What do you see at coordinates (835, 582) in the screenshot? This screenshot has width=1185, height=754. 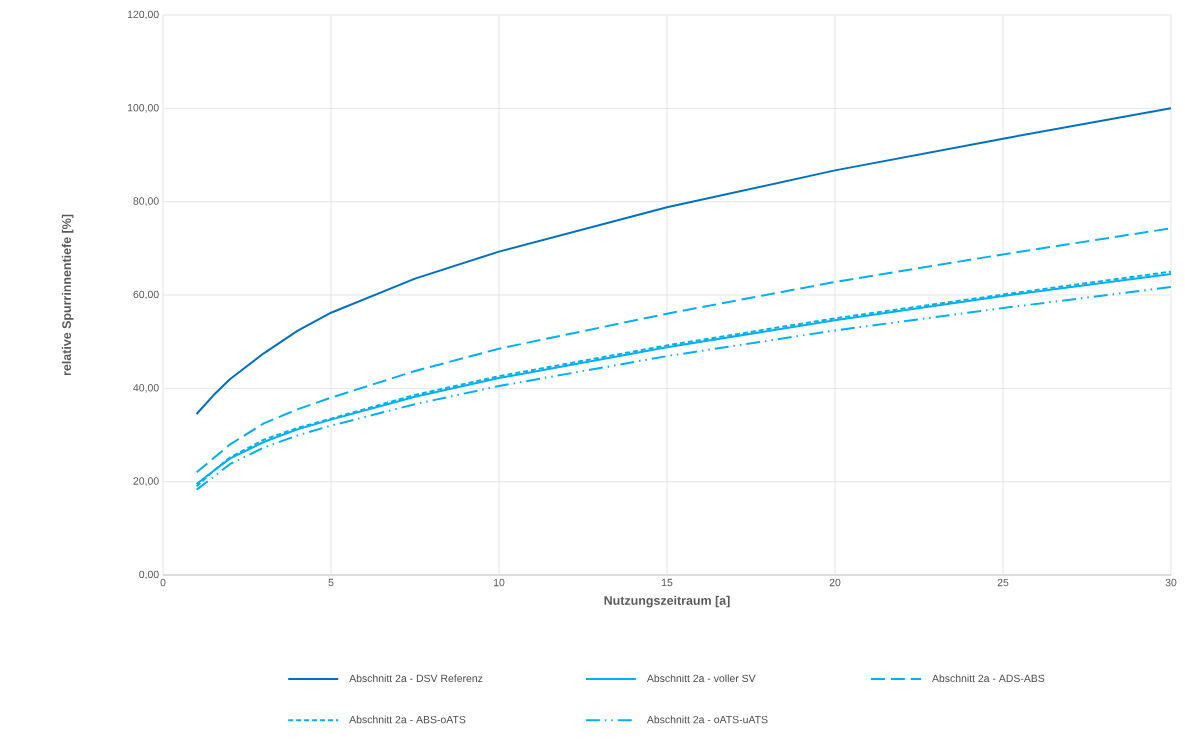 I see `x-tick-label: 20` at bounding box center [835, 582].